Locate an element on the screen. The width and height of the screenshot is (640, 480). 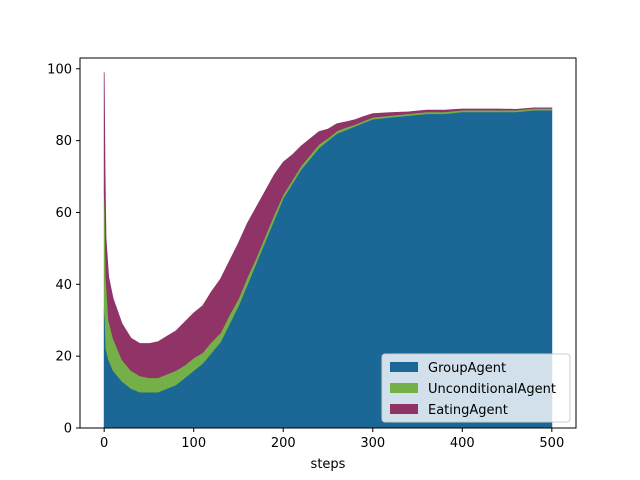
legend-box is located at coordinates (476, 388).